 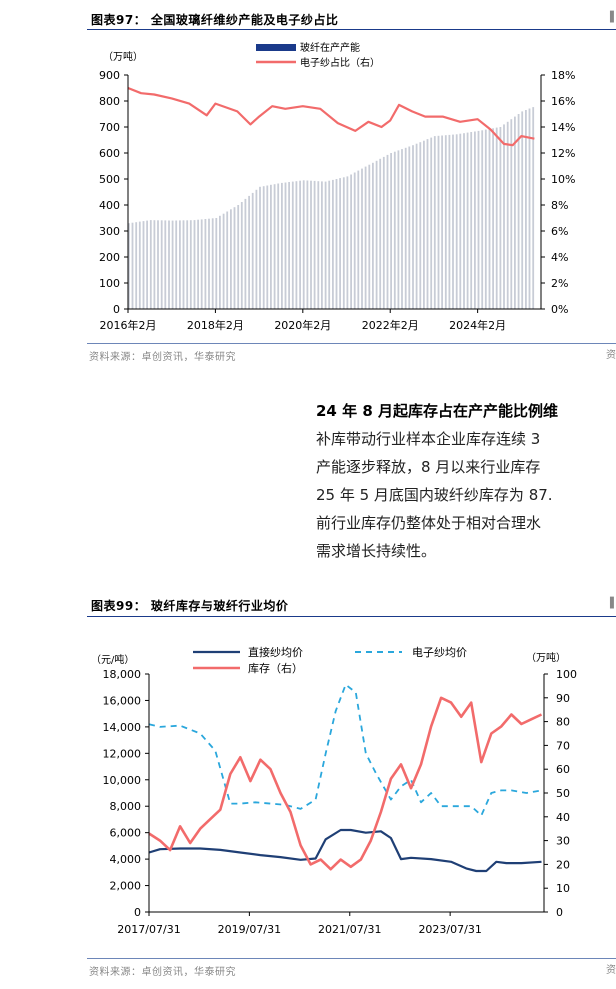 I want to click on y-left-tick-label: 200, so click(x=109, y=257).